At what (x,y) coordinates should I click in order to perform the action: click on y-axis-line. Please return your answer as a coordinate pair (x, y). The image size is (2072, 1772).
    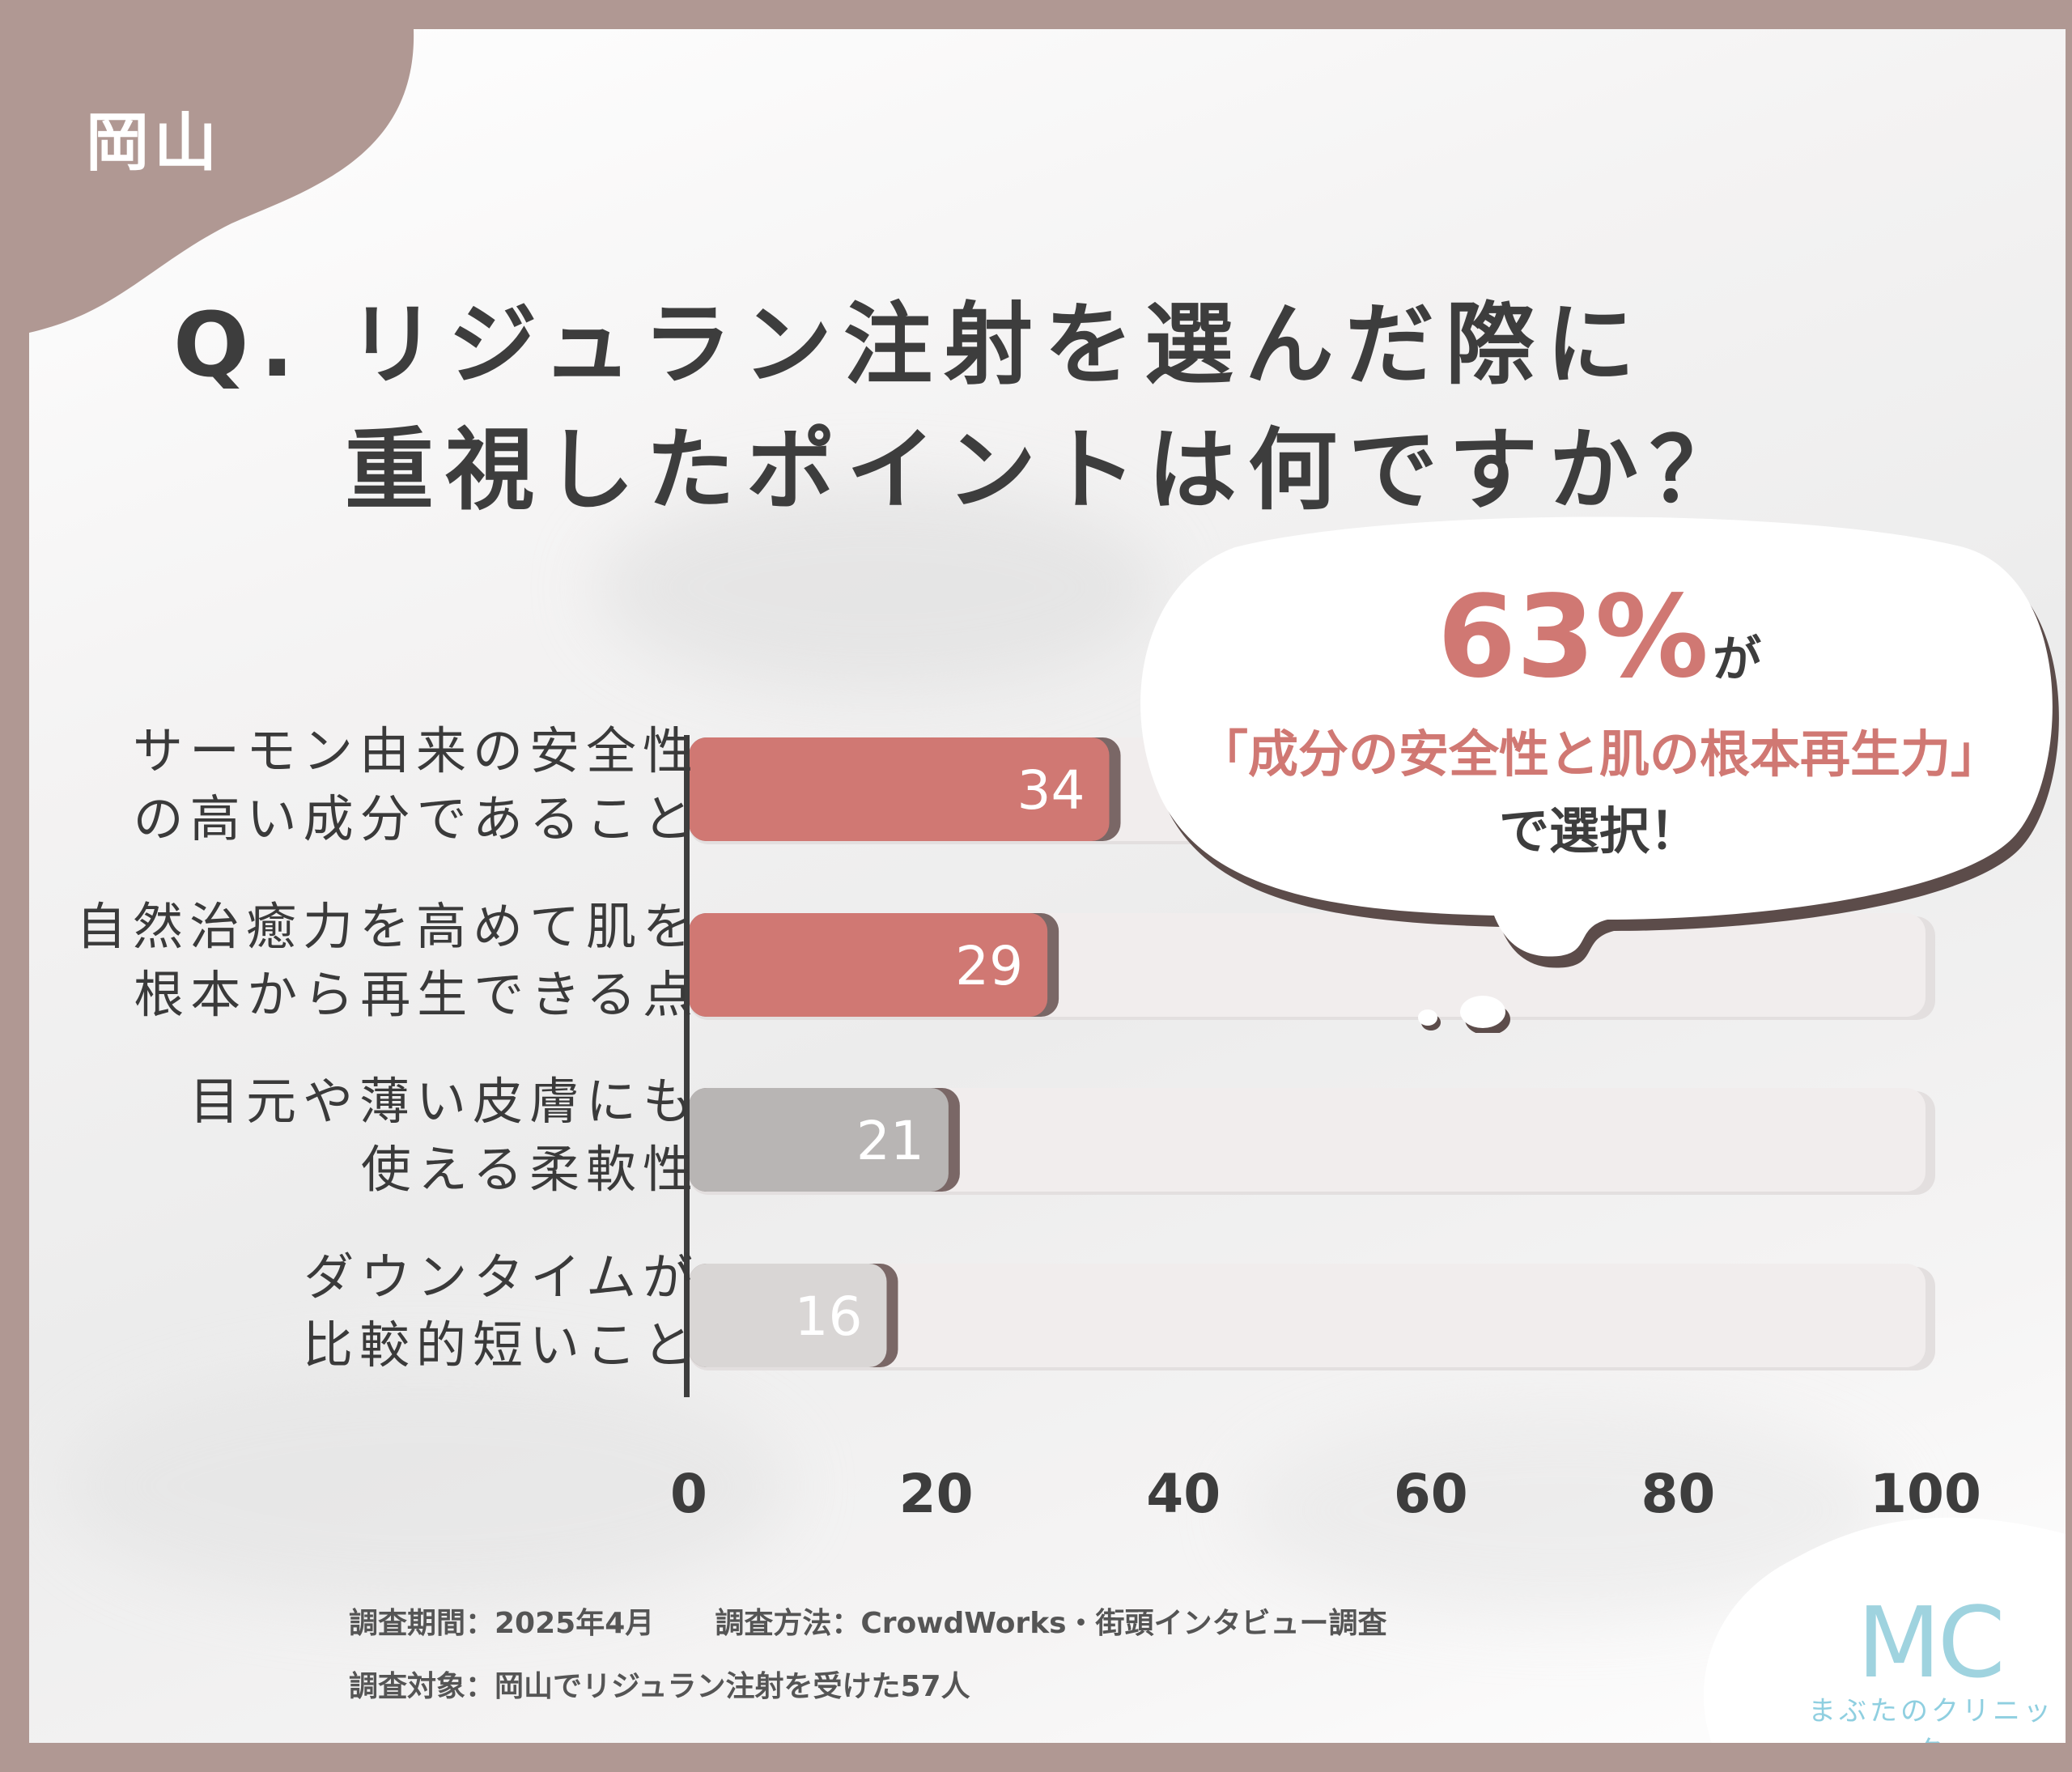
    Looking at the image, I should click on (687, 1066).